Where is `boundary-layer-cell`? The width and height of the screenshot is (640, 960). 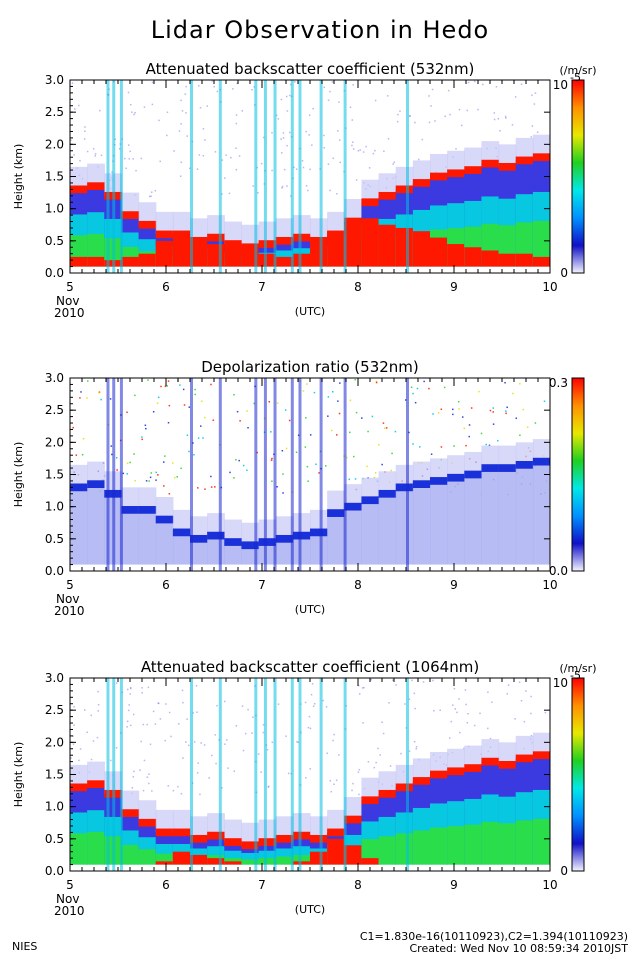 boundary-layer-cell is located at coordinates (421, 524).